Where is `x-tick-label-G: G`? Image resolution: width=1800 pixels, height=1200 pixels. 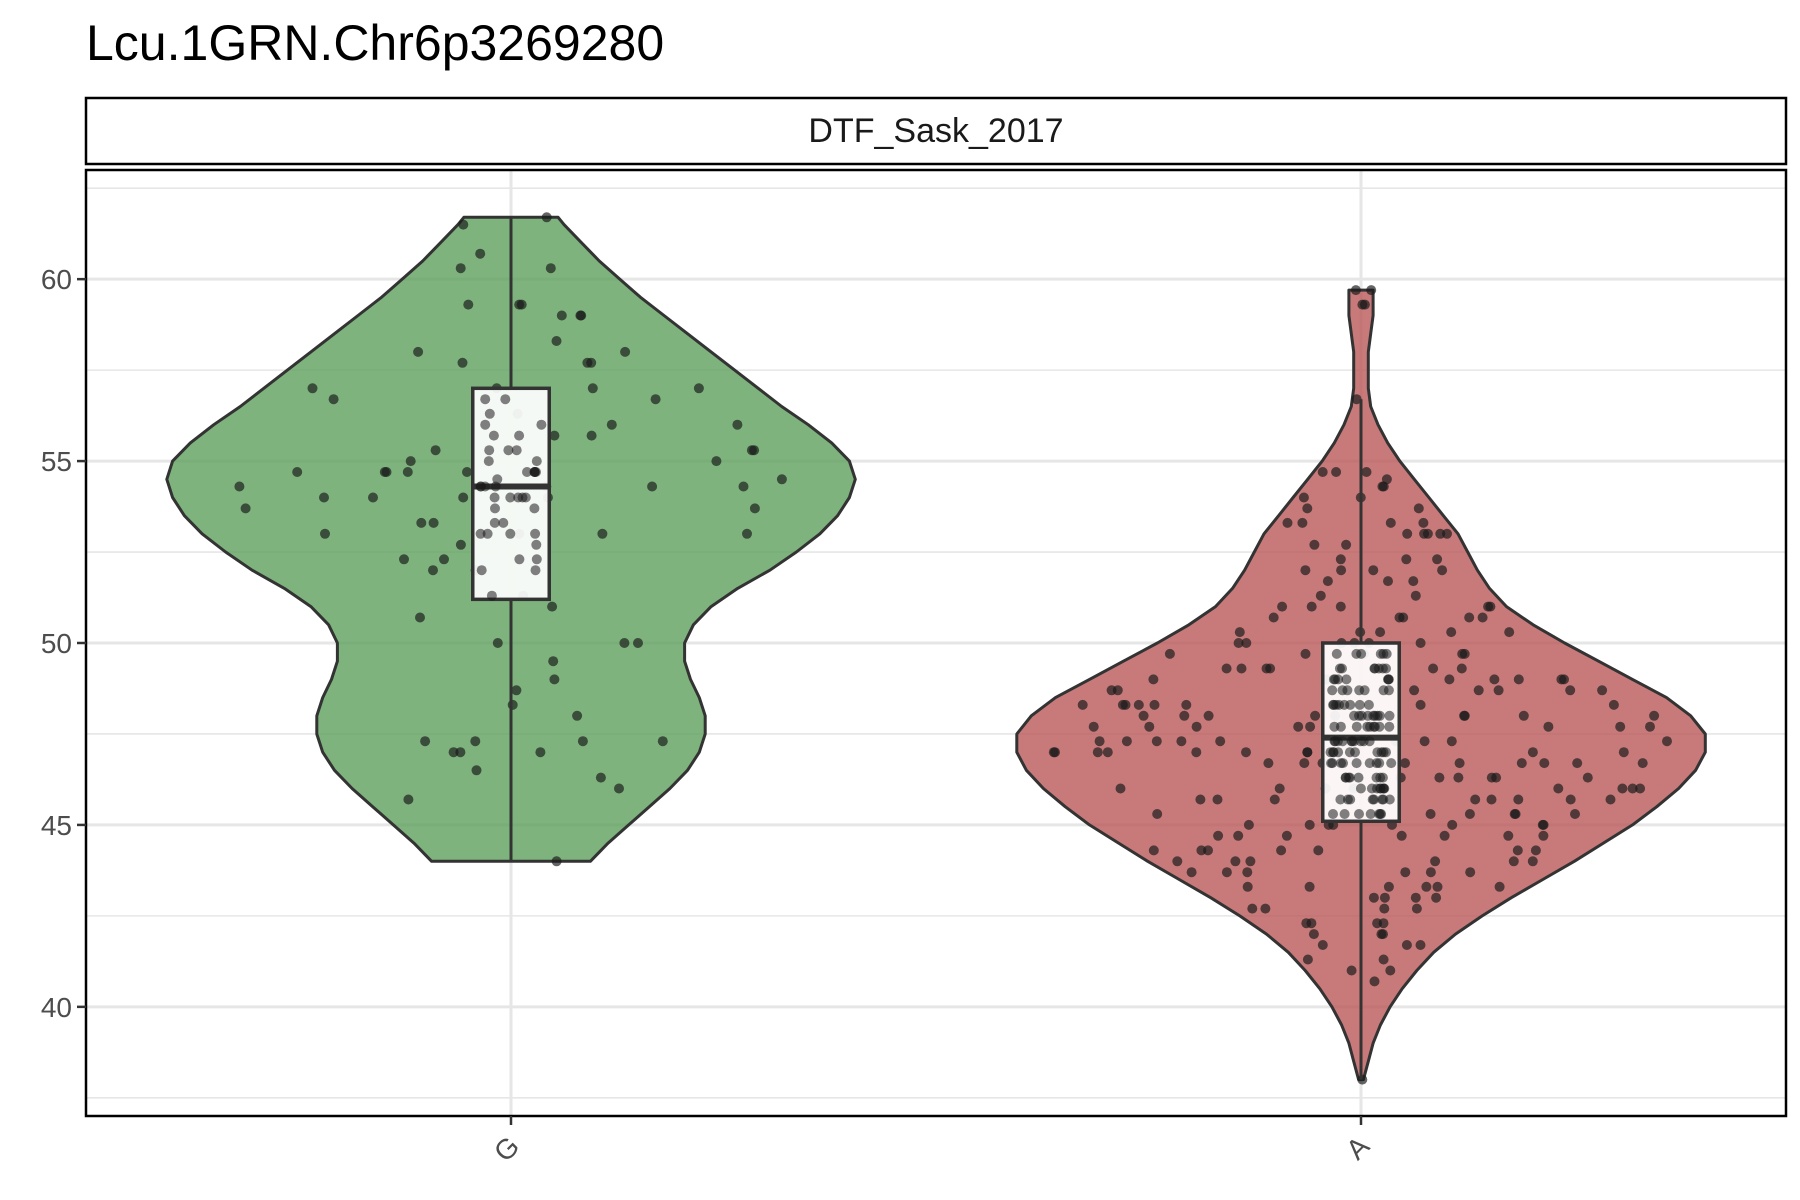 x-tick-label-G: G is located at coordinates (506, 1148).